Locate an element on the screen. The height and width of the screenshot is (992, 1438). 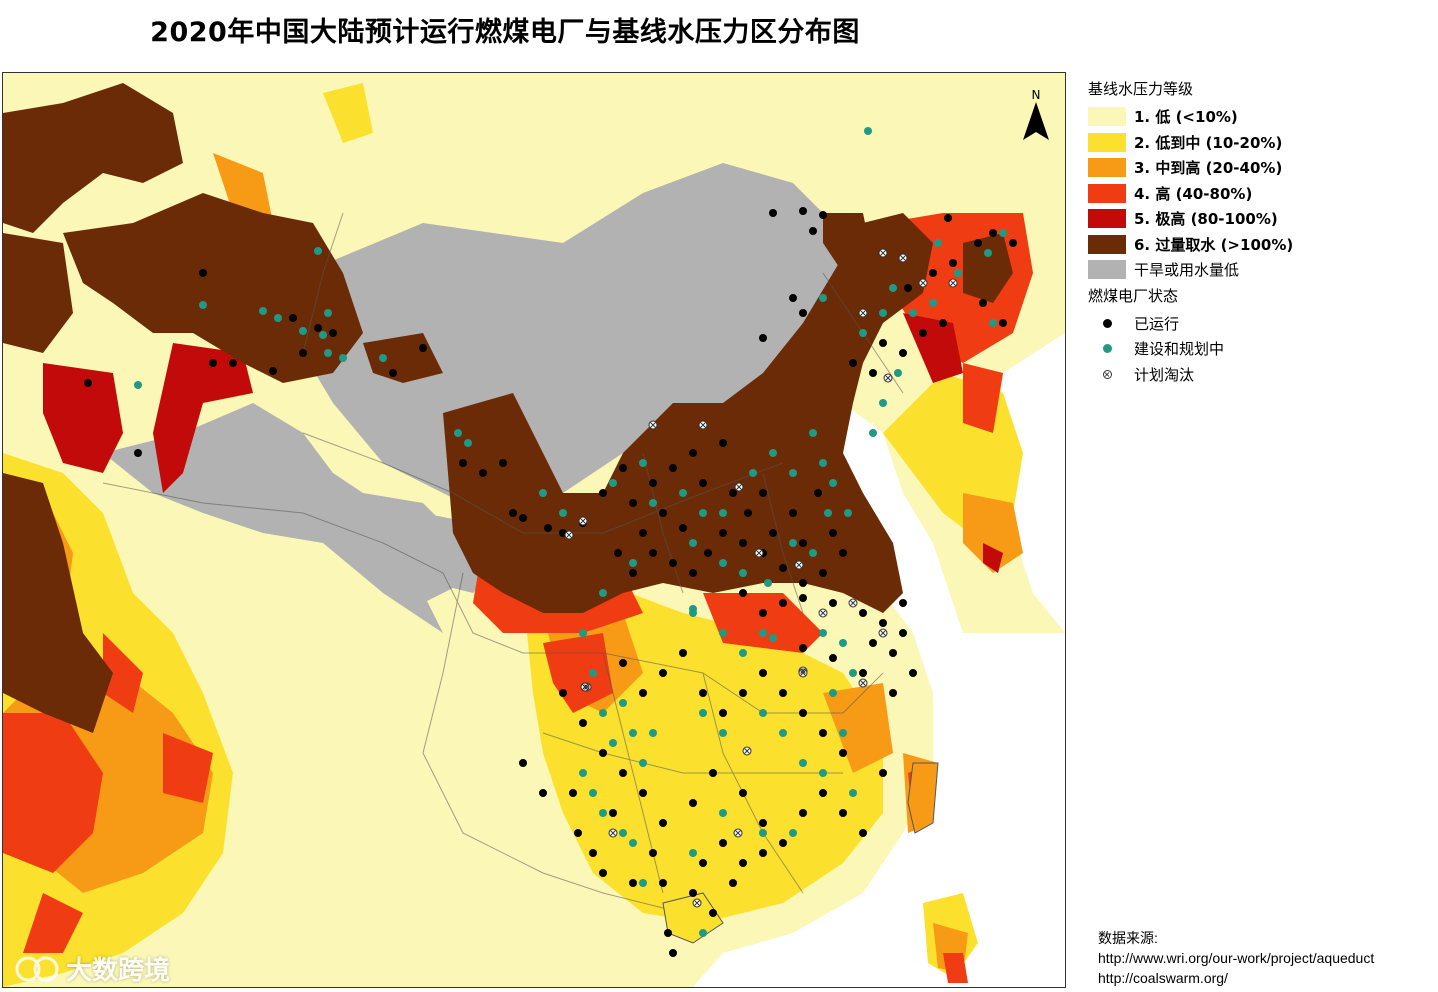
legend-label: 2. 低到中 (10-20%) is located at coordinates (1208, 142).